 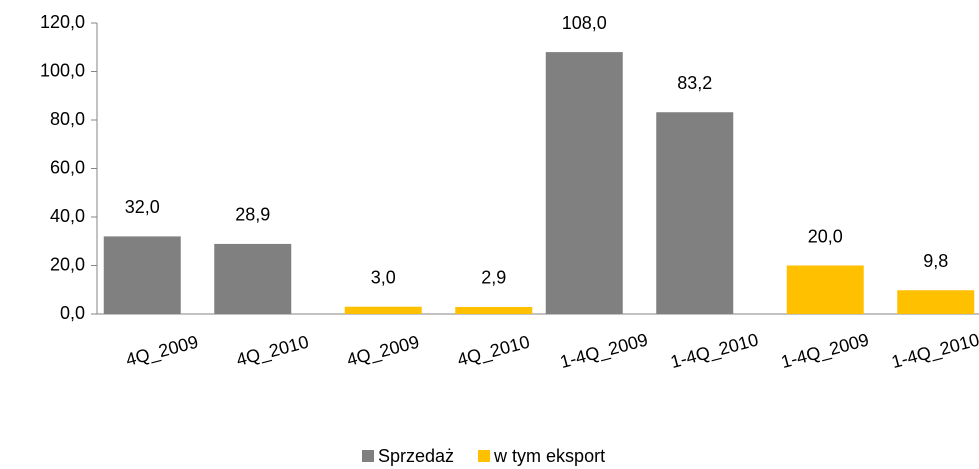 What do you see at coordinates (67, 119) in the screenshot?
I see `y-tick-label: 80,0` at bounding box center [67, 119].